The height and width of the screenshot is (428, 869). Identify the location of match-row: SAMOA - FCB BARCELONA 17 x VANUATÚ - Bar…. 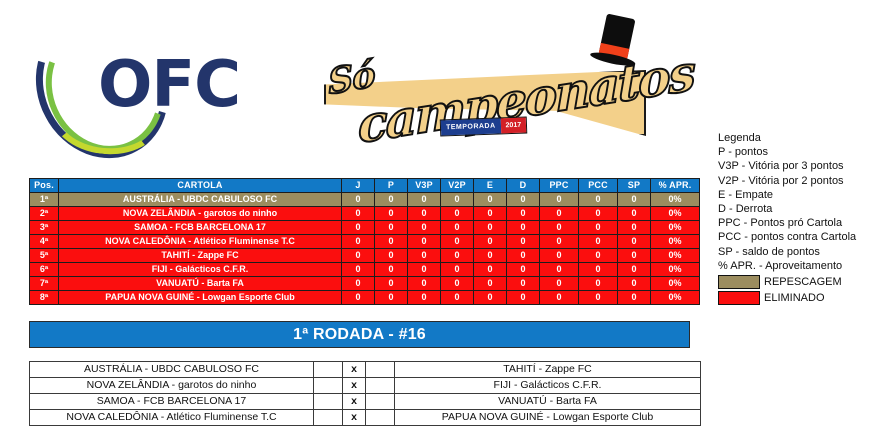
(365, 401).